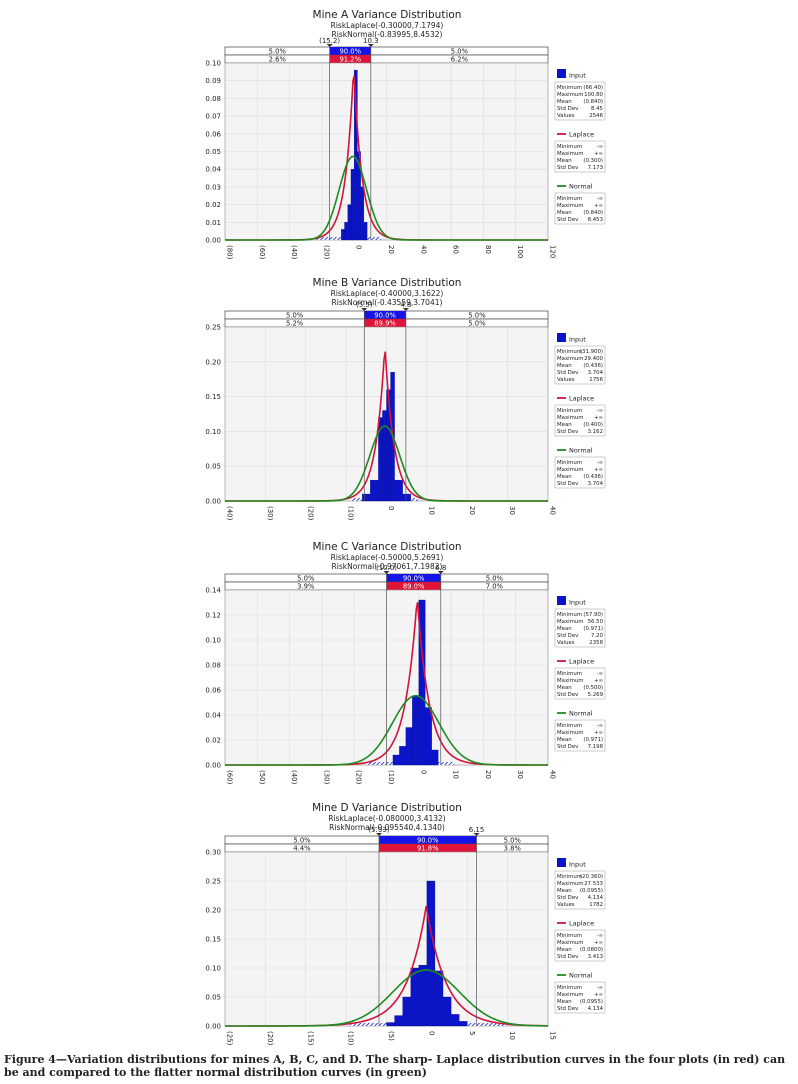 The image size is (798, 1084). What do you see at coordinates (581, 187) in the screenshot?
I see `legend-series-name: Normal` at bounding box center [581, 187].